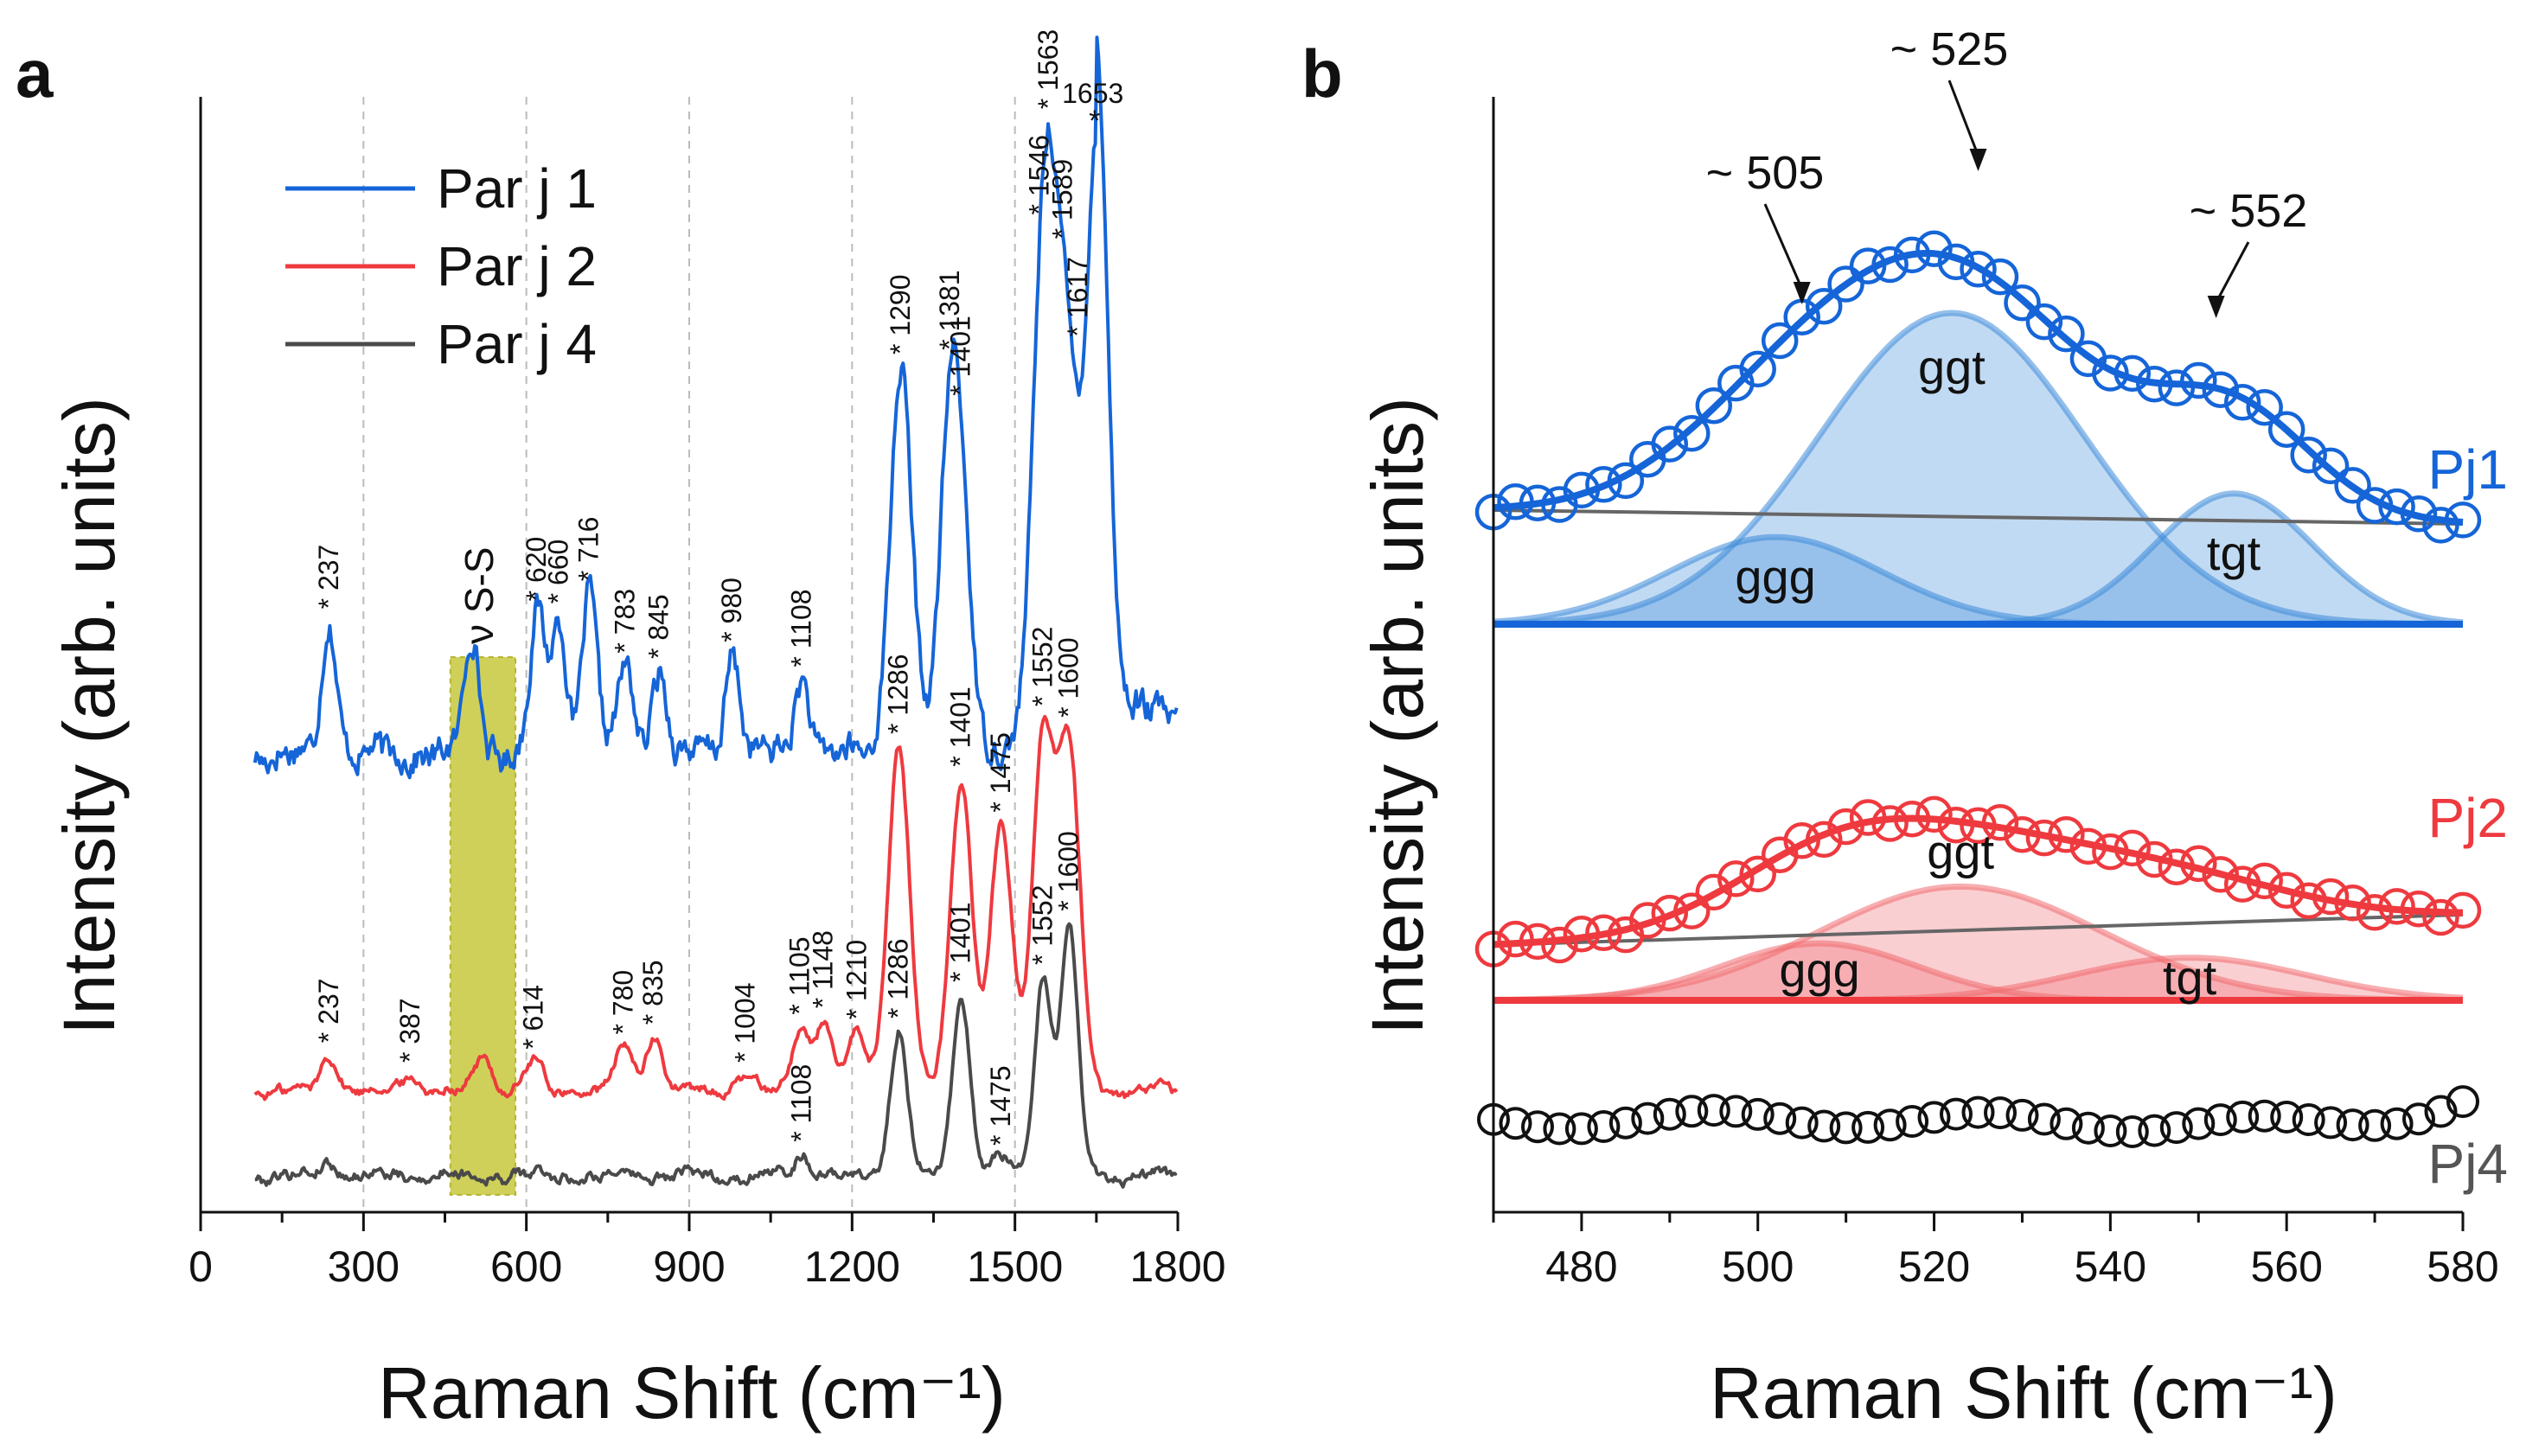  I want to click on peak-marker: * 1004, so click(744, 1023).